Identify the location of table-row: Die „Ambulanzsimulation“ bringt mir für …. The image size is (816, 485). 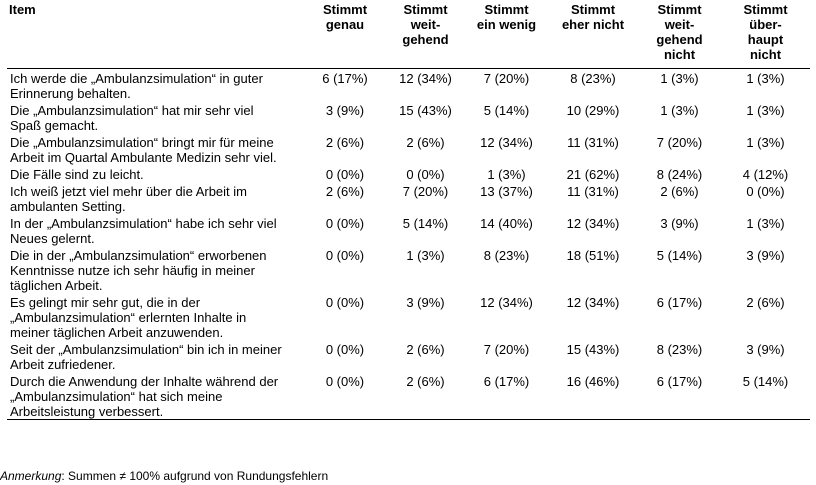
(408, 149).